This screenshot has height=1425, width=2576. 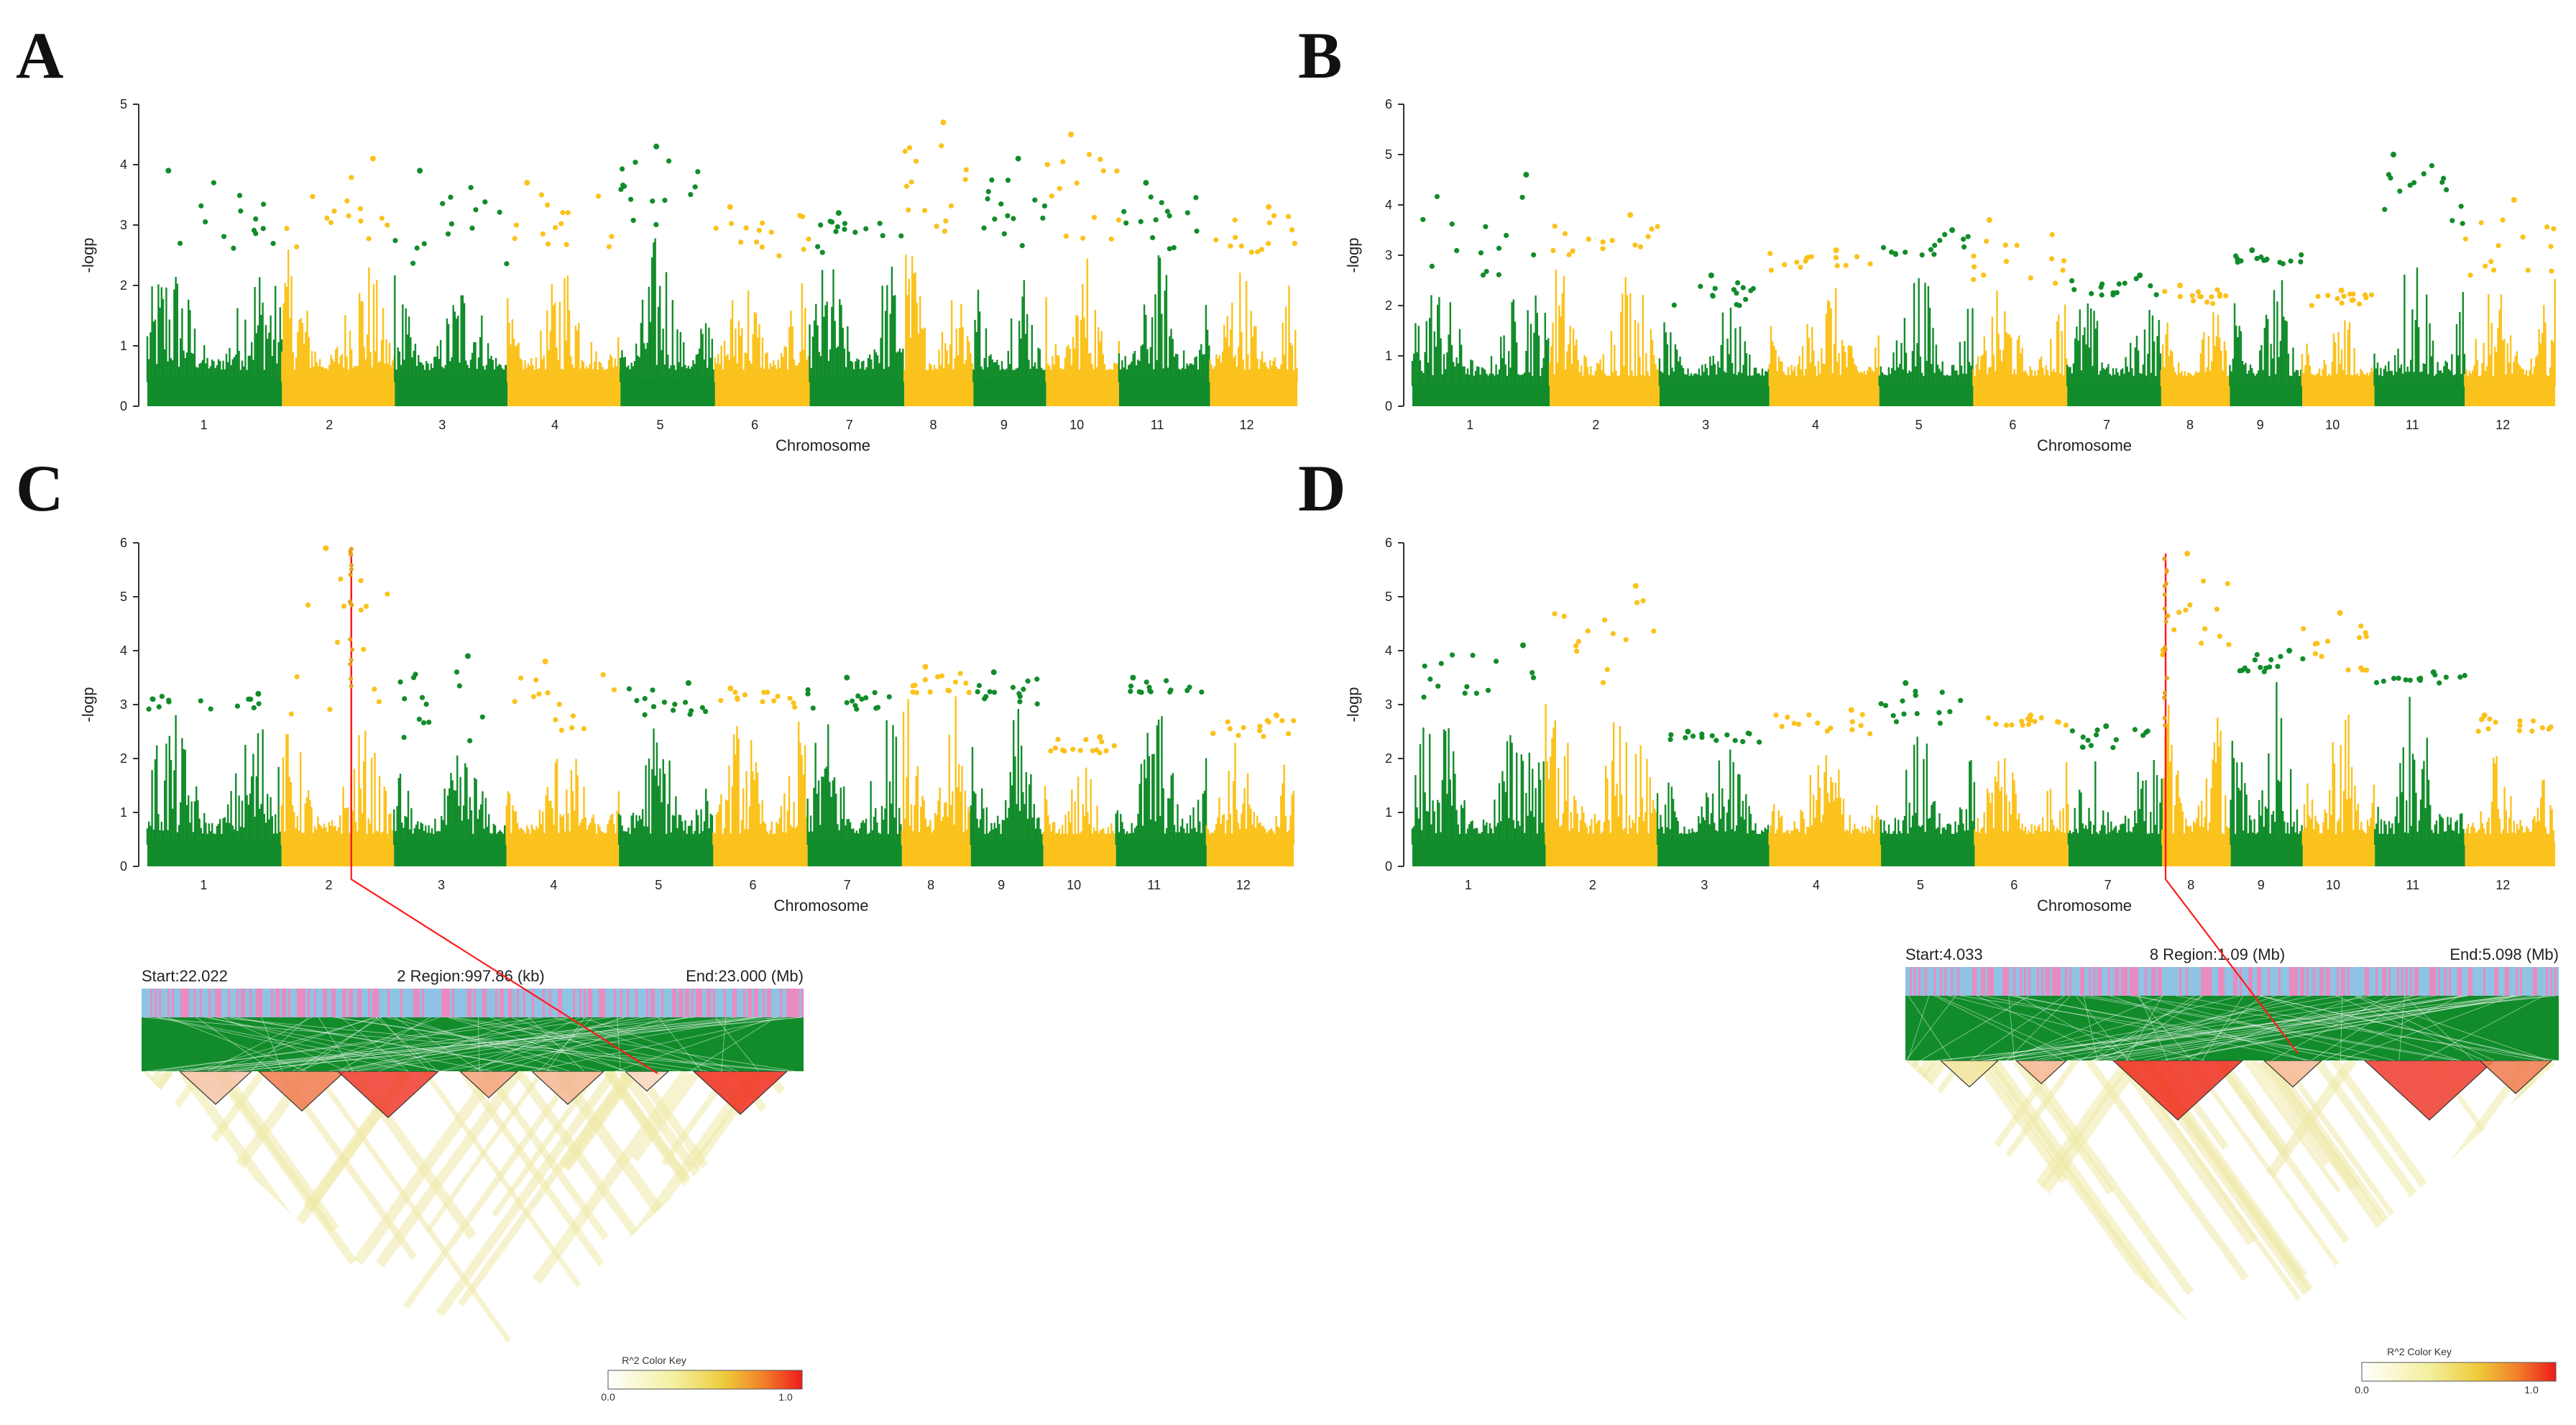 I want to click on chromosome-10-points, so click(x=1083, y=269).